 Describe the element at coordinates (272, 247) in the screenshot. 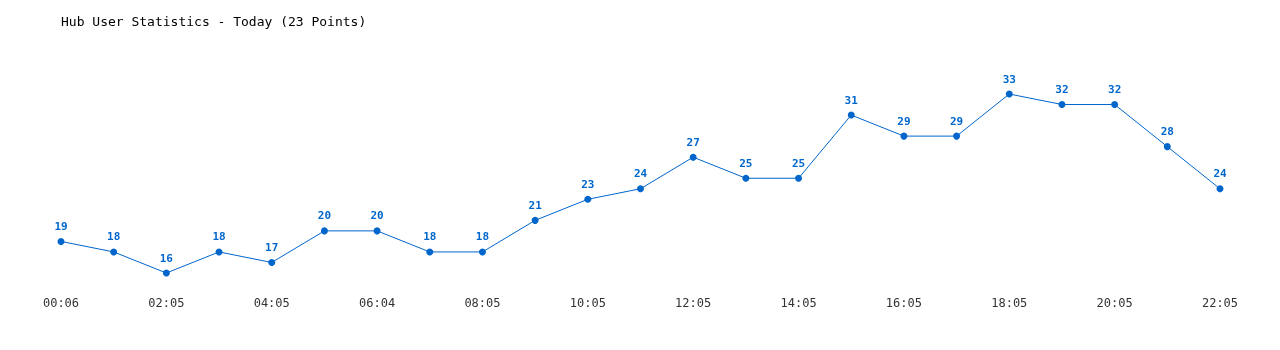

I see `data-label: 17` at that location.